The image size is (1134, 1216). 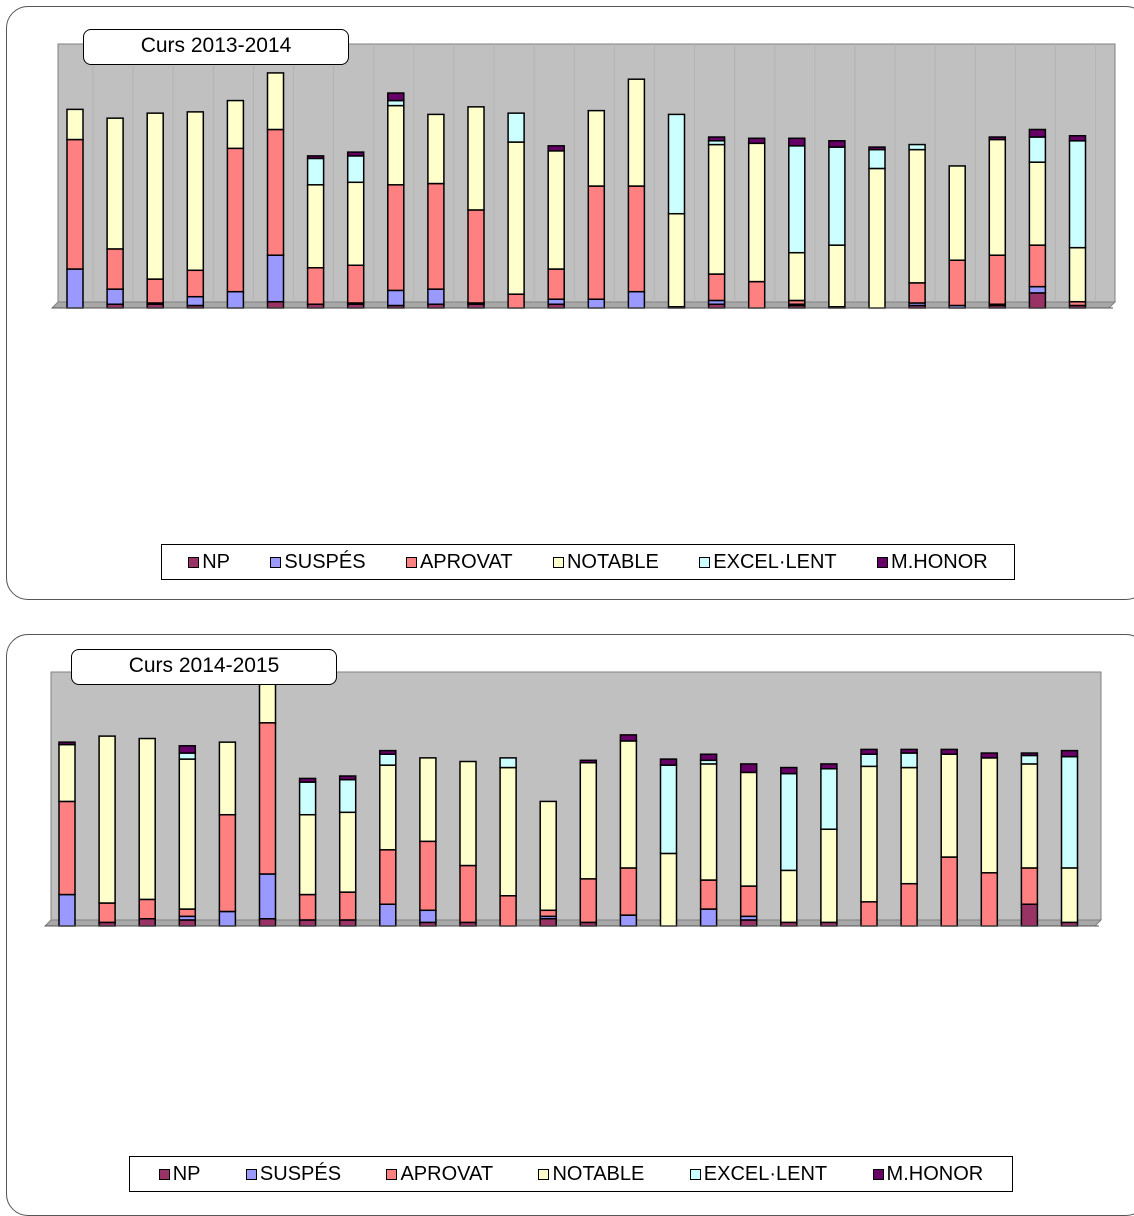 What do you see at coordinates (439, 1174) in the screenshot?
I see `legend-item-aprovat: APROVAT` at bounding box center [439, 1174].